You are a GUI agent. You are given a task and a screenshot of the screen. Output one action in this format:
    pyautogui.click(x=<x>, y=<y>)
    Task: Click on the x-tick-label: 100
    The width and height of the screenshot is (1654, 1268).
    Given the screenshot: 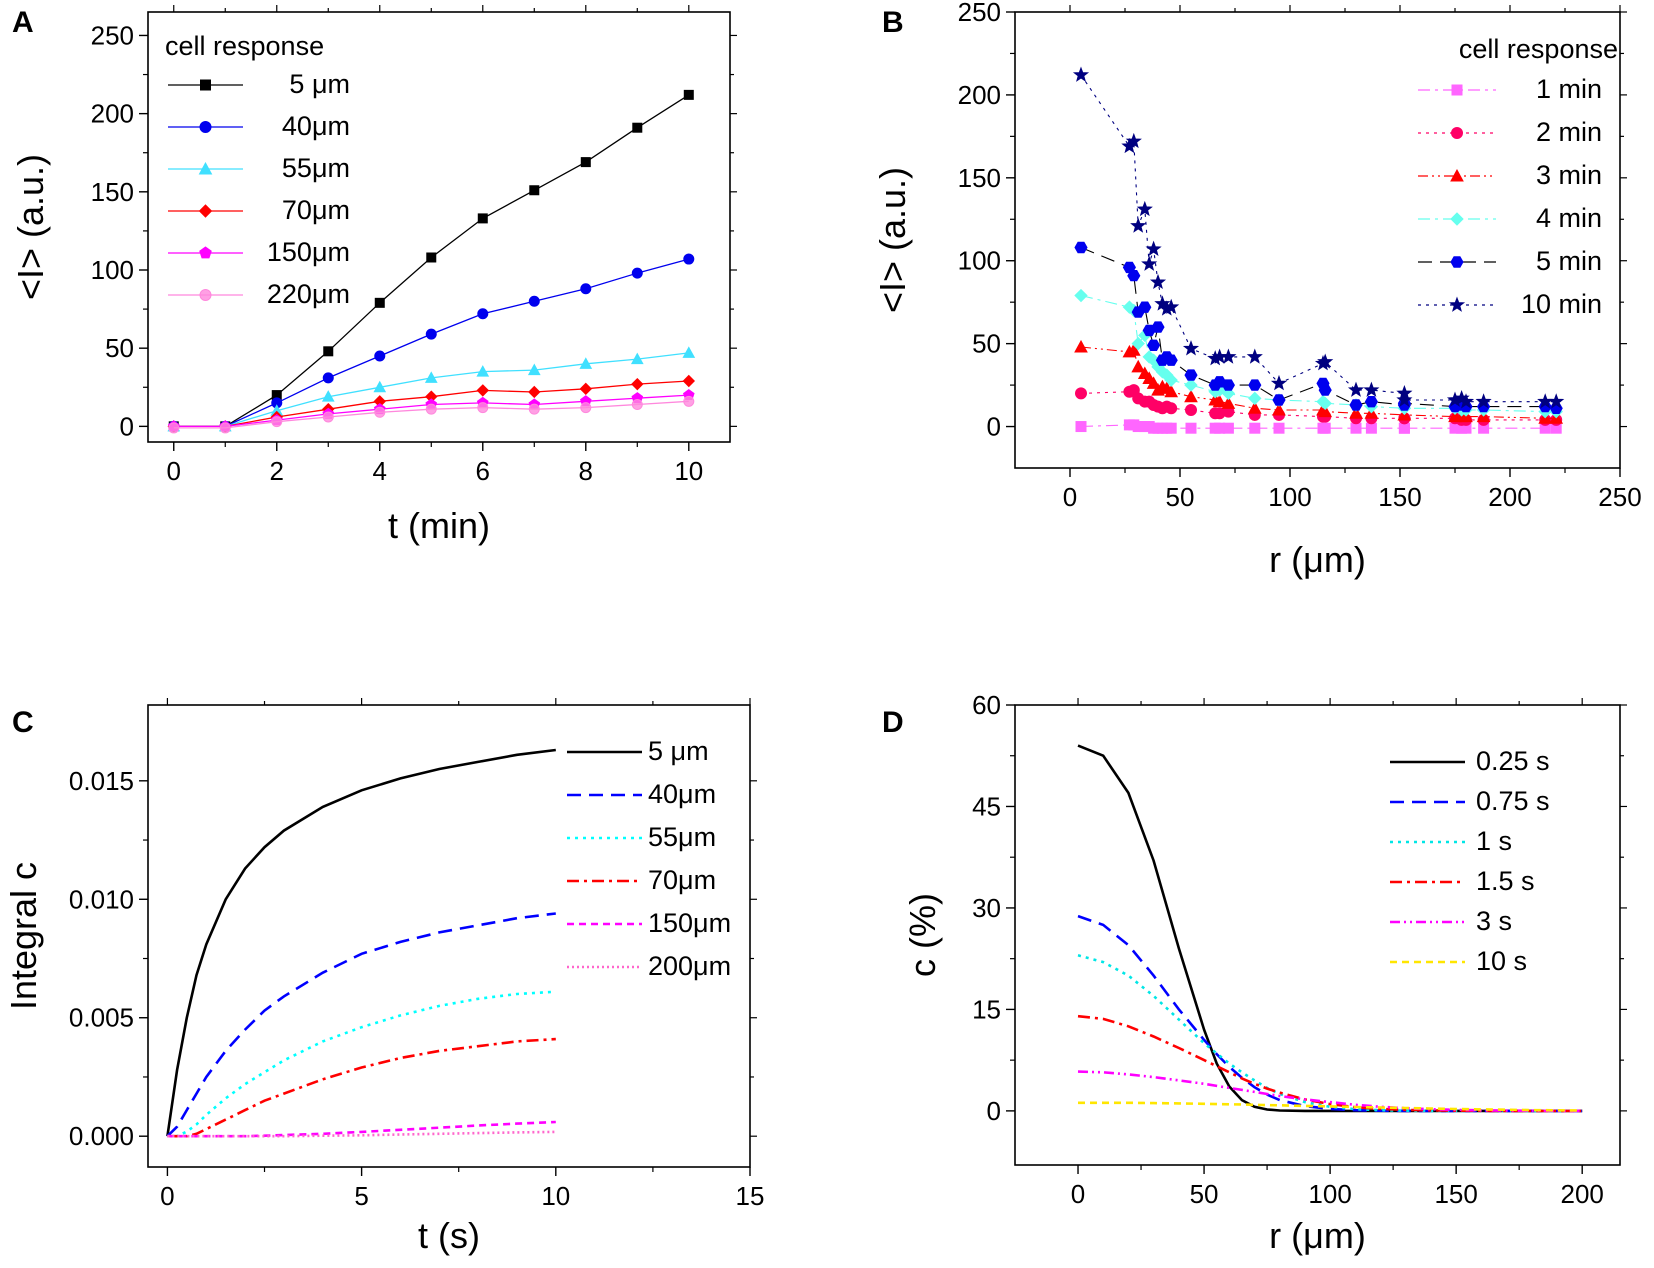 What is the action you would take?
    pyautogui.click(x=1289, y=497)
    